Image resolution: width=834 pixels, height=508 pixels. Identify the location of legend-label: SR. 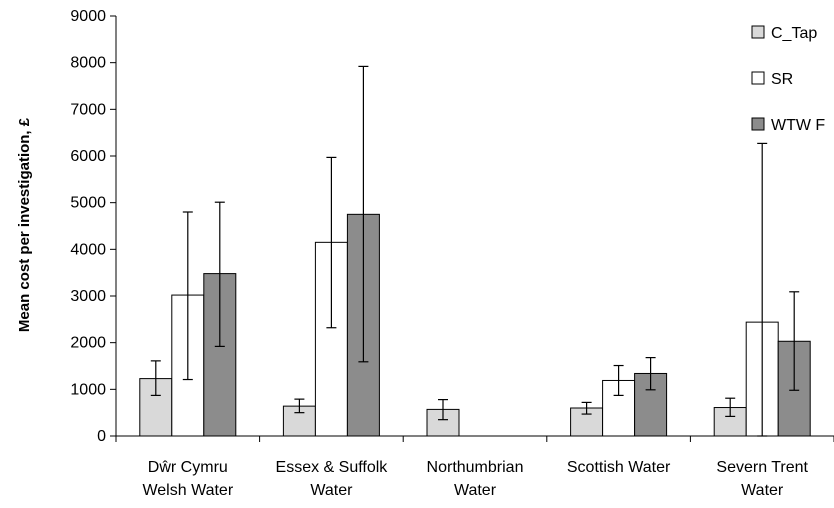
(782, 79).